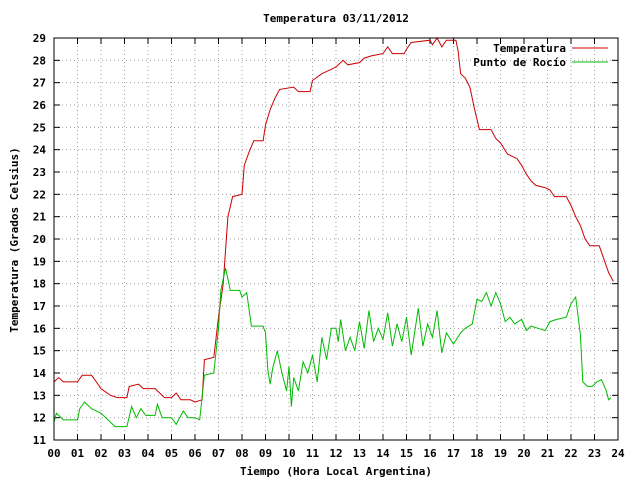 Image resolution: width=640 pixels, height=480 pixels. What do you see at coordinates (40, 105) in the screenshot?
I see `y-tick-label: 26` at bounding box center [40, 105].